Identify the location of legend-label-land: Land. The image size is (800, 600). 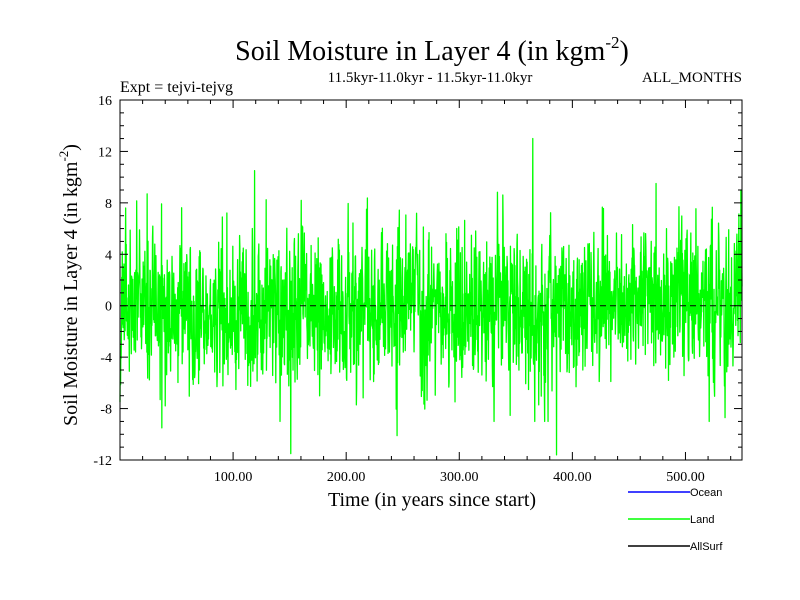
(702, 520).